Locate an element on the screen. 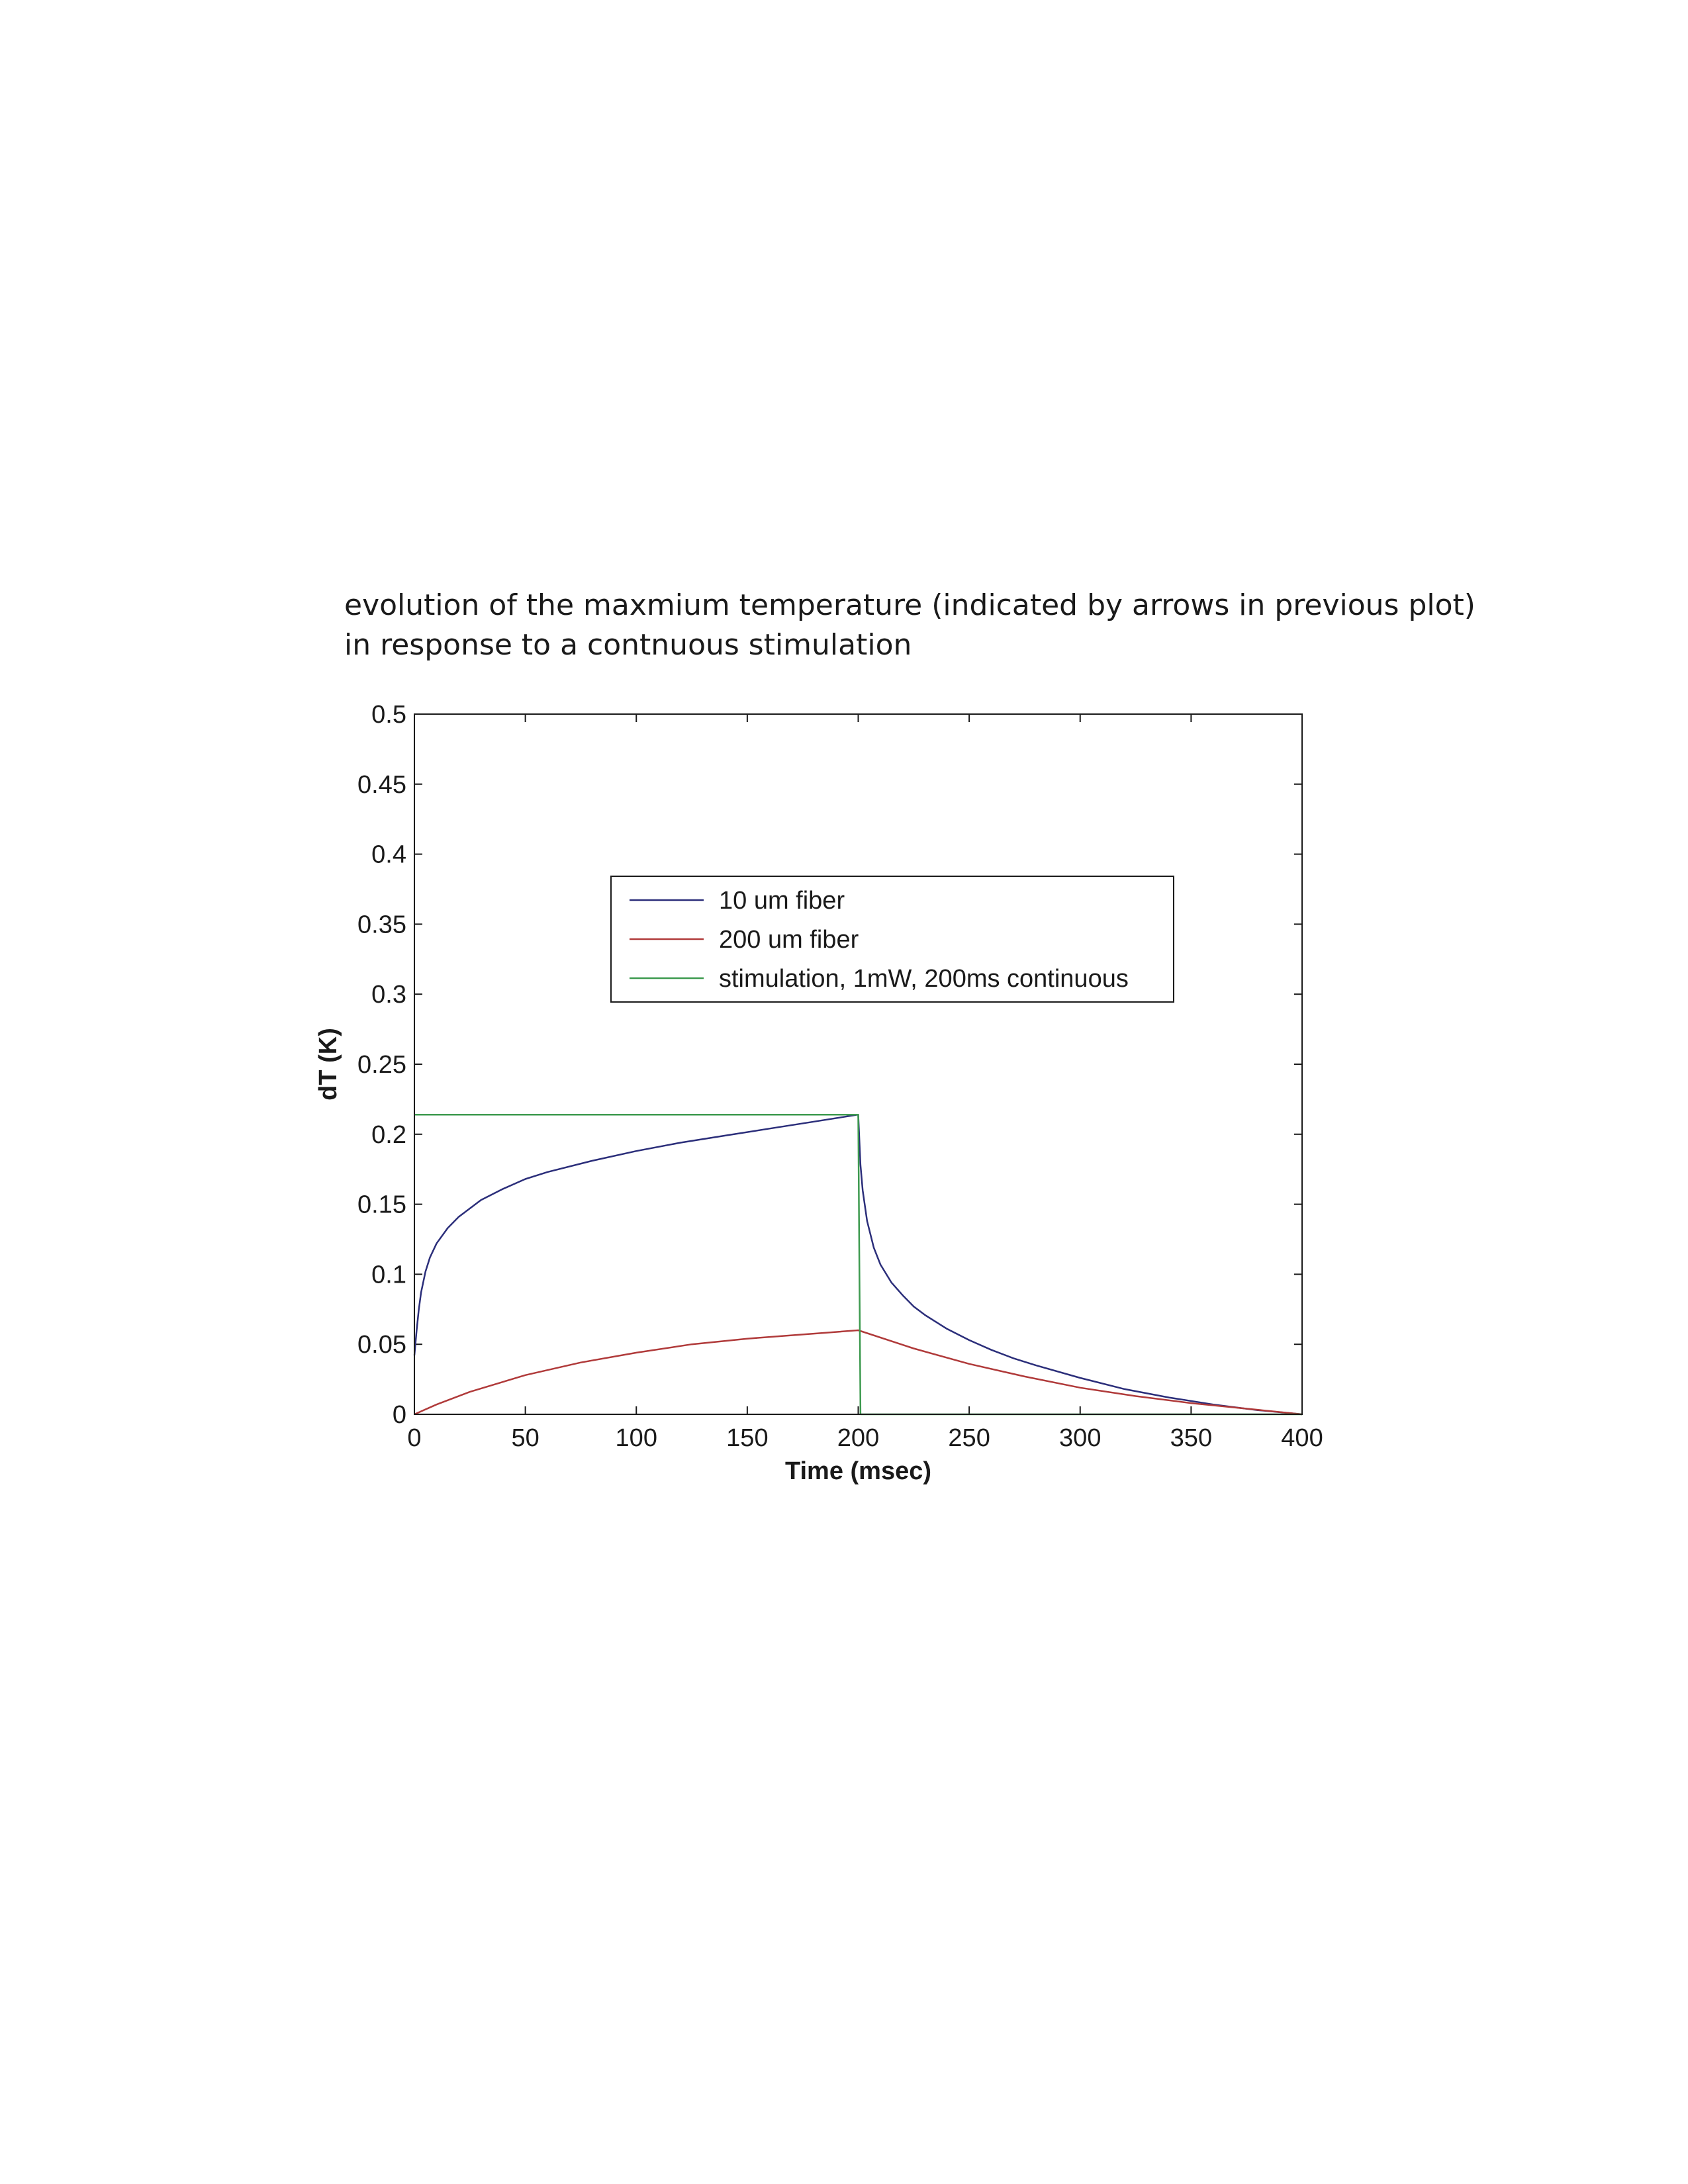 Image resolution: width=1688 pixels, height=2184 pixels. legend-box is located at coordinates (892, 940).